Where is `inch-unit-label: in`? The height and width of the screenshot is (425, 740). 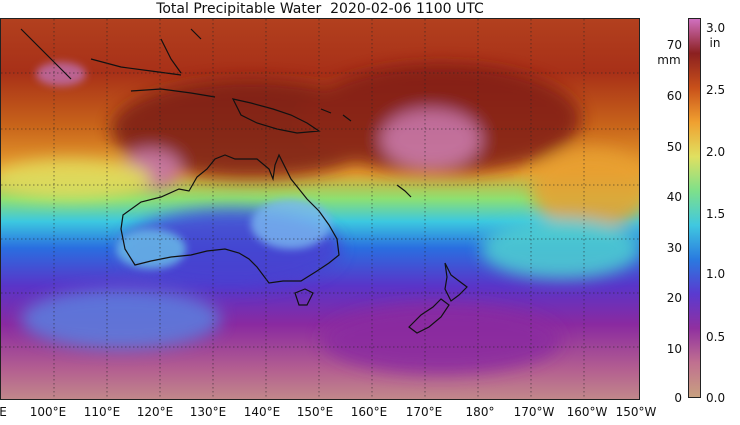
inch-unit-label: in is located at coordinates (715, 43).